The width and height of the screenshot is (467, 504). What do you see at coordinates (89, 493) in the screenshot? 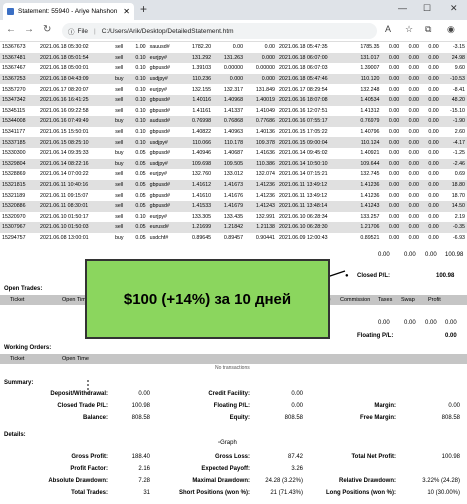
I see `summary-label: Total Trades:` at bounding box center [89, 493].